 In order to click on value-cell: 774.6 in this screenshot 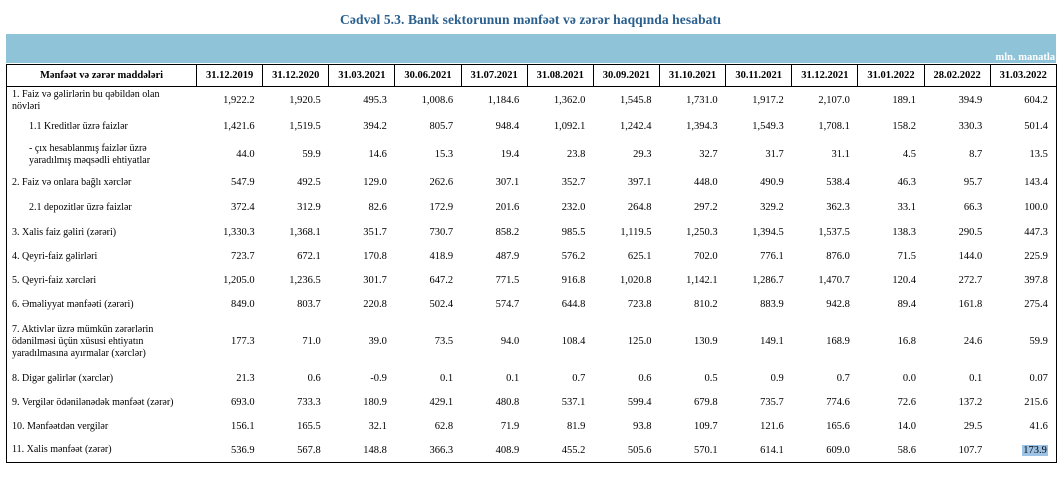, I will do `click(838, 402)`.